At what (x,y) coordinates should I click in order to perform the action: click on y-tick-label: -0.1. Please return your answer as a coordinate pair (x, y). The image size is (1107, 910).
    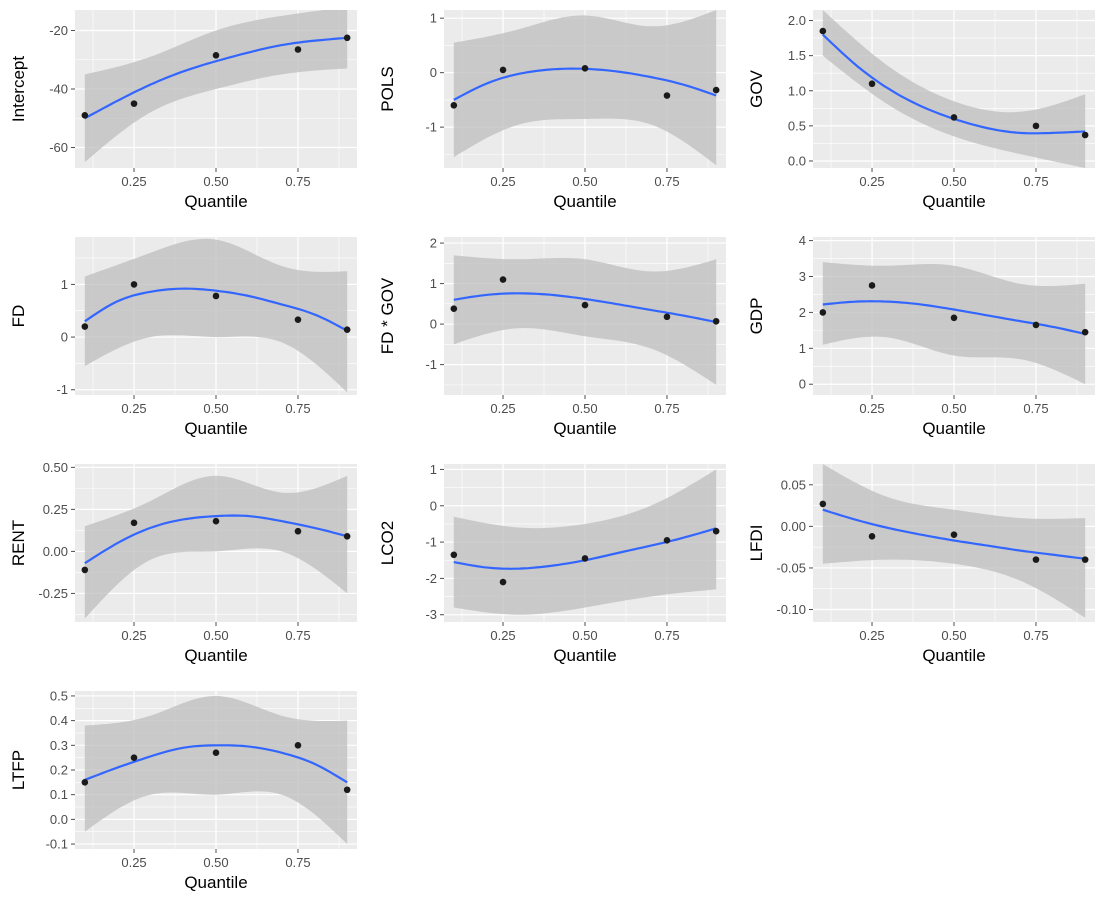
    Looking at the image, I should click on (57, 844).